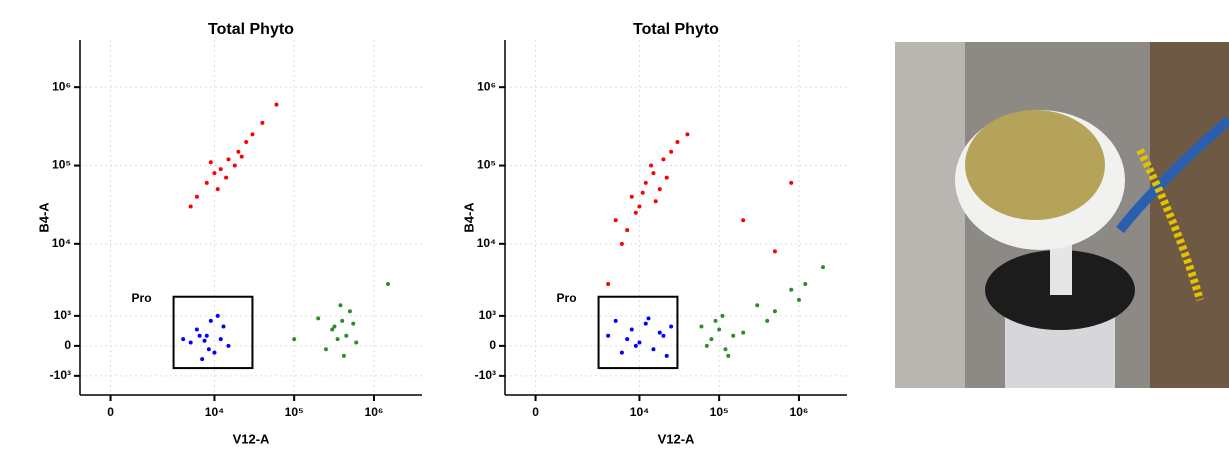  What do you see at coordinates (487, 315) in the screenshot?
I see `y-tick-label: 10³` at bounding box center [487, 315].